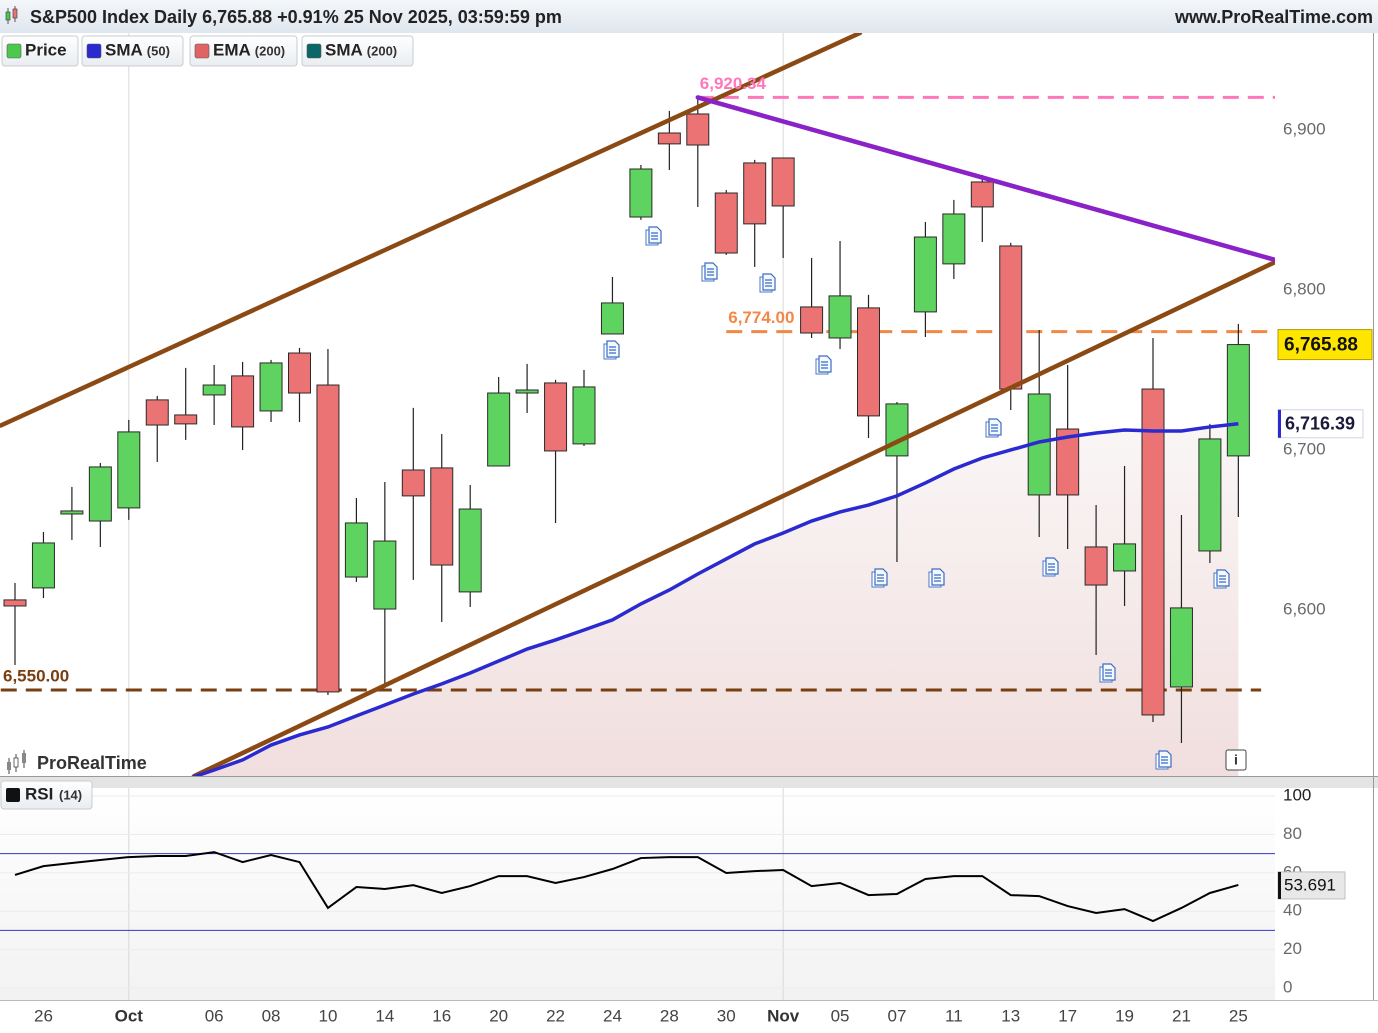 The width and height of the screenshot is (1378, 1033). I want to click on svg-text: i, so click(1236, 760).